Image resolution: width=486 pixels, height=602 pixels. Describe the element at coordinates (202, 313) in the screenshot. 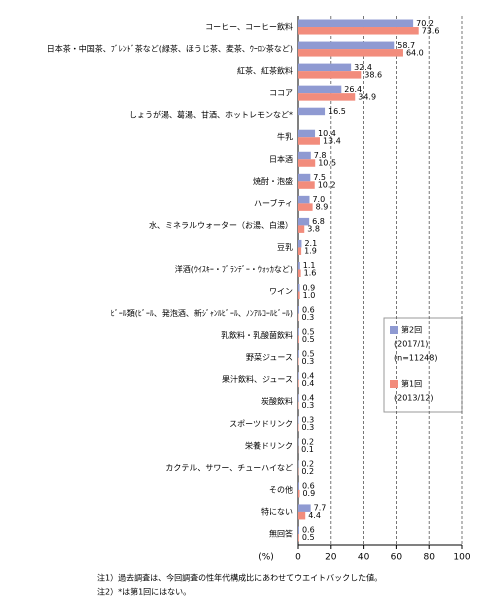

I see `y-tick-label: ﾋﾞｰﾙ類(ﾋﾞｰﾙ、発泡酒、新ｼﾞｬﾝﾙﾋﾞｰﾙ、ﾉﾝｱﾙｺｰﾙﾋﾞｰﾙ)` at that location.